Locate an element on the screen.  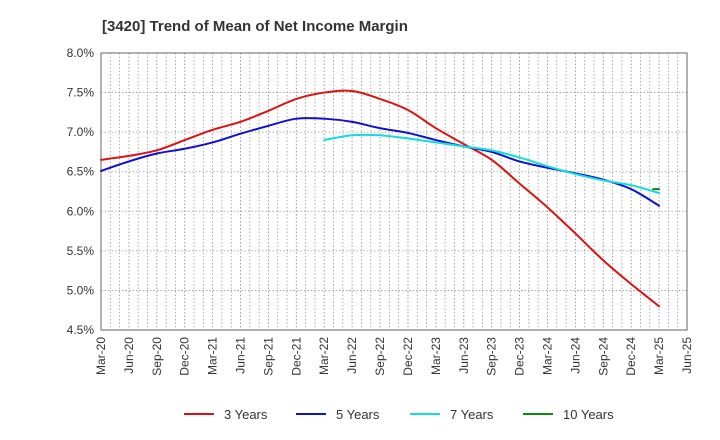
x-tick-label: Jun-25 is located at coordinates (687, 355).